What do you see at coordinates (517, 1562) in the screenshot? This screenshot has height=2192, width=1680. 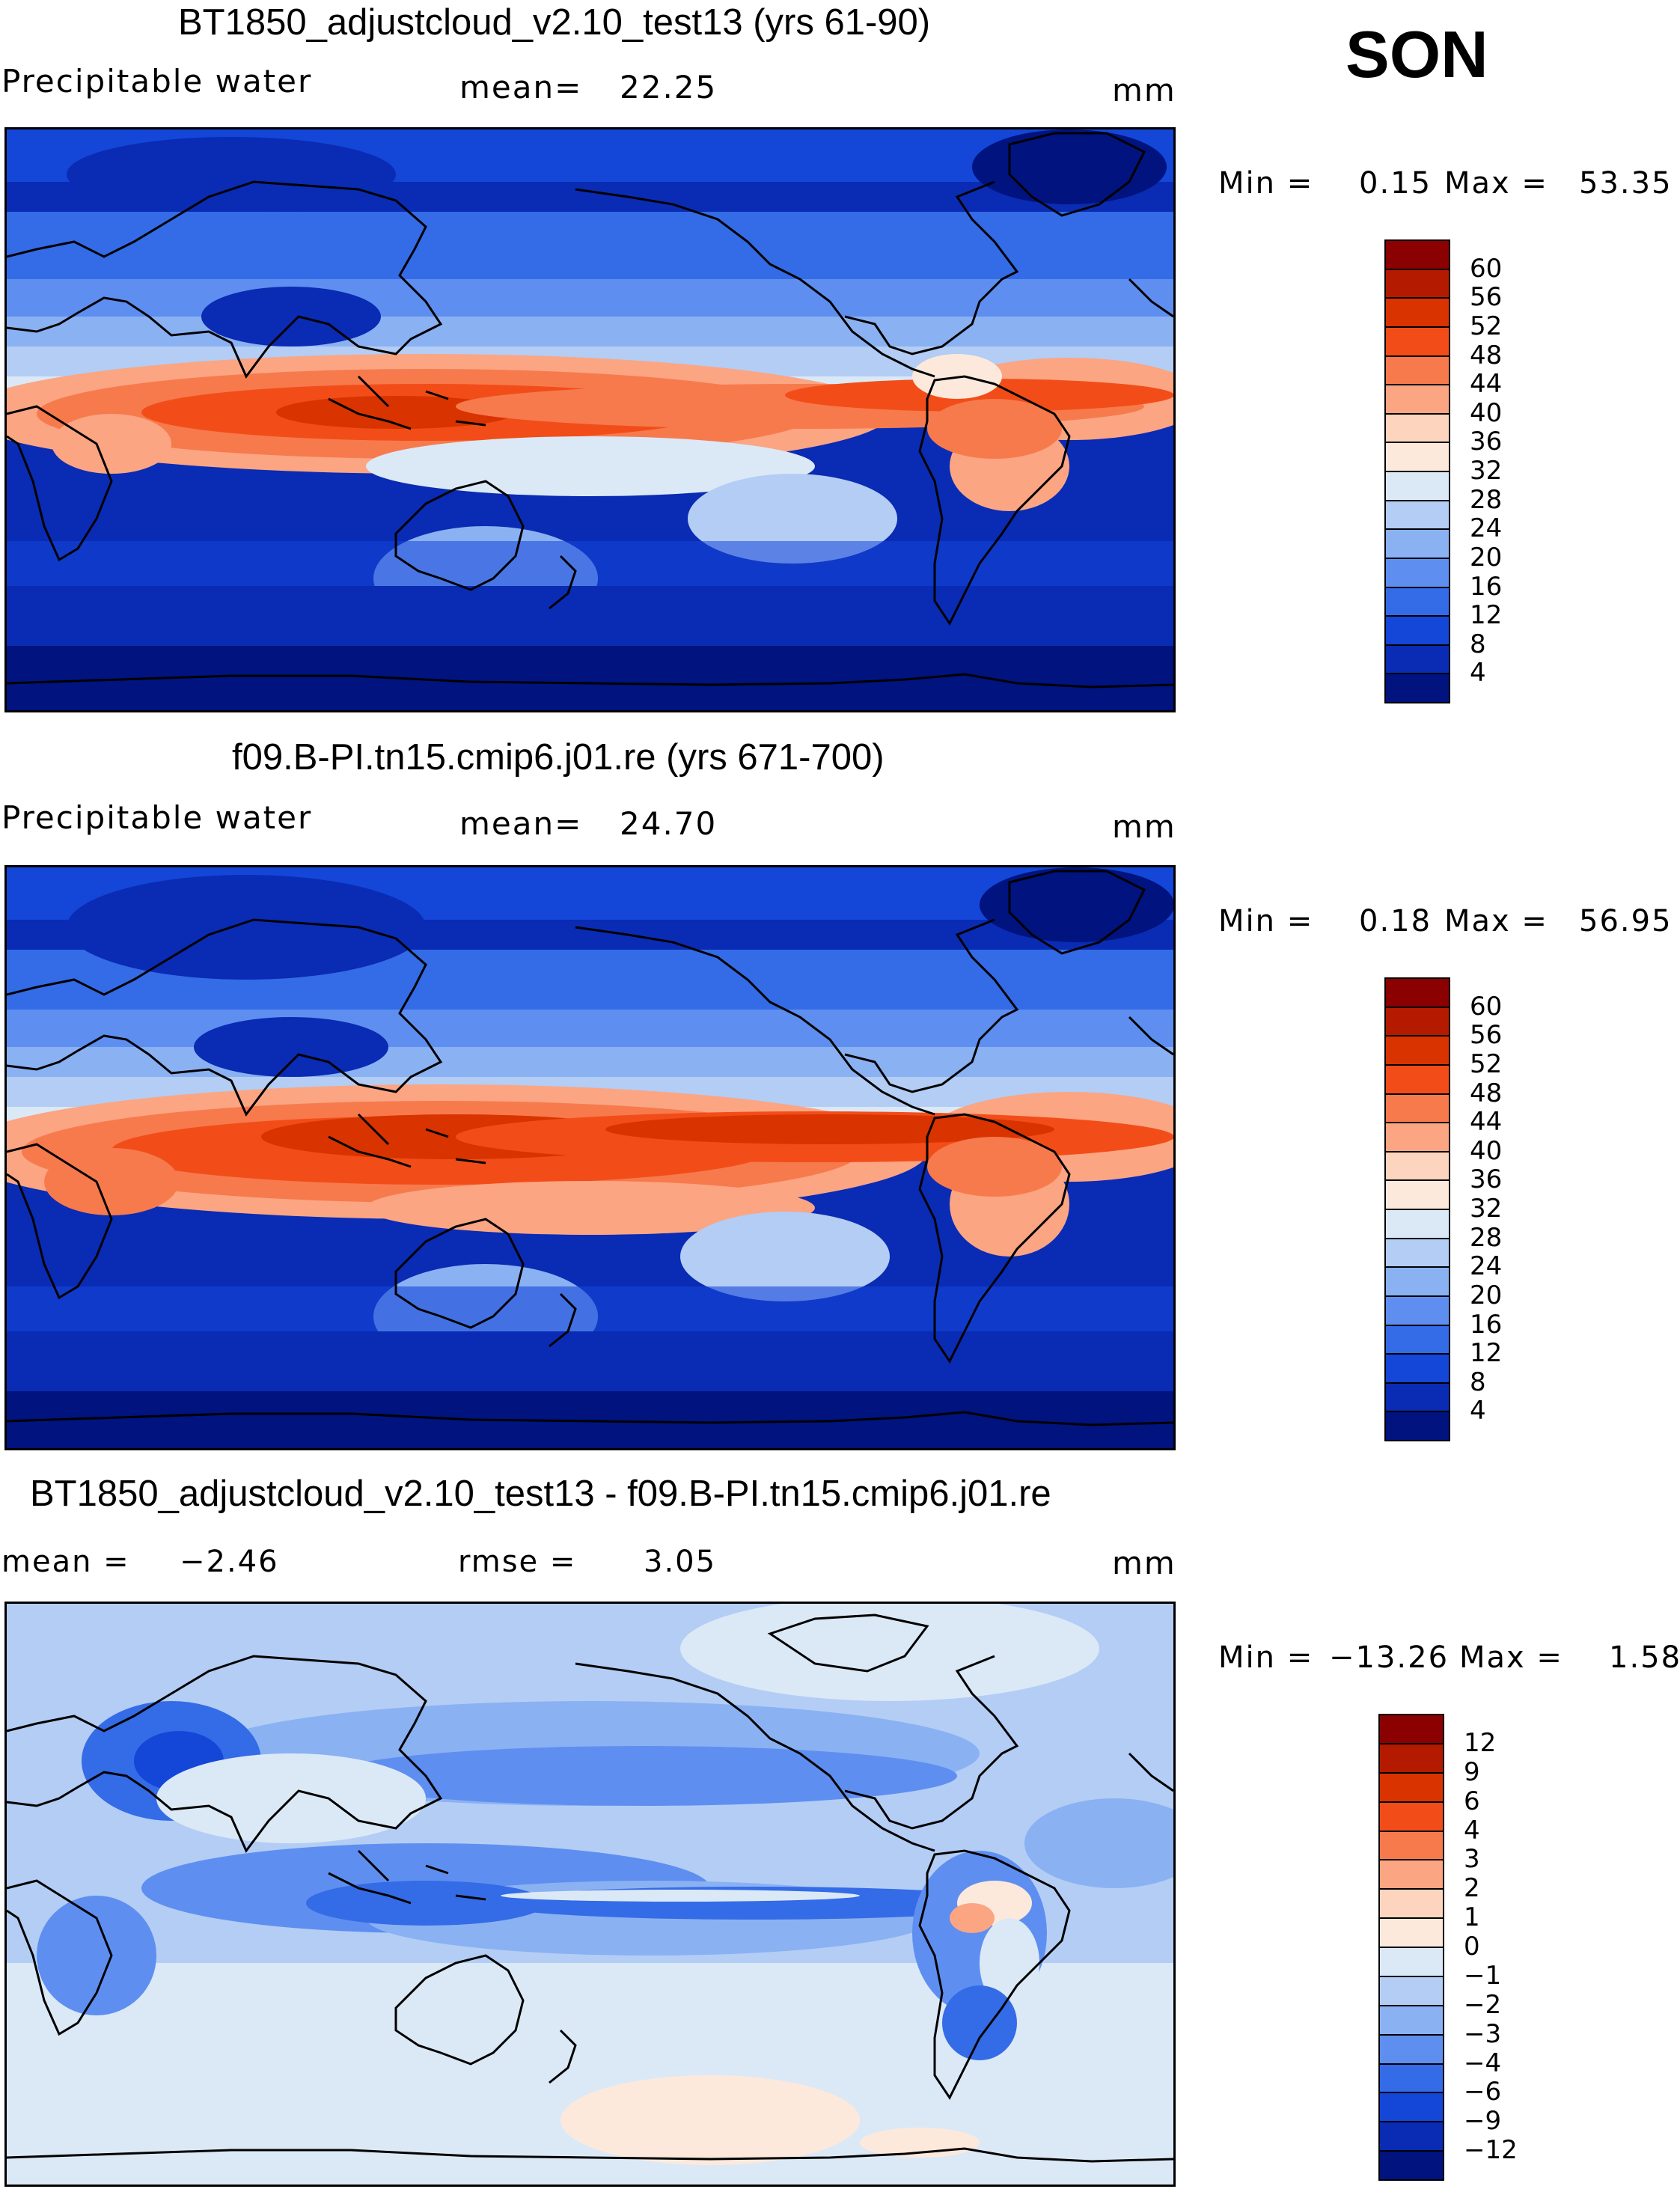 I see `panel-3-rmse-label: rmse =` at bounding box center [517, 1562].